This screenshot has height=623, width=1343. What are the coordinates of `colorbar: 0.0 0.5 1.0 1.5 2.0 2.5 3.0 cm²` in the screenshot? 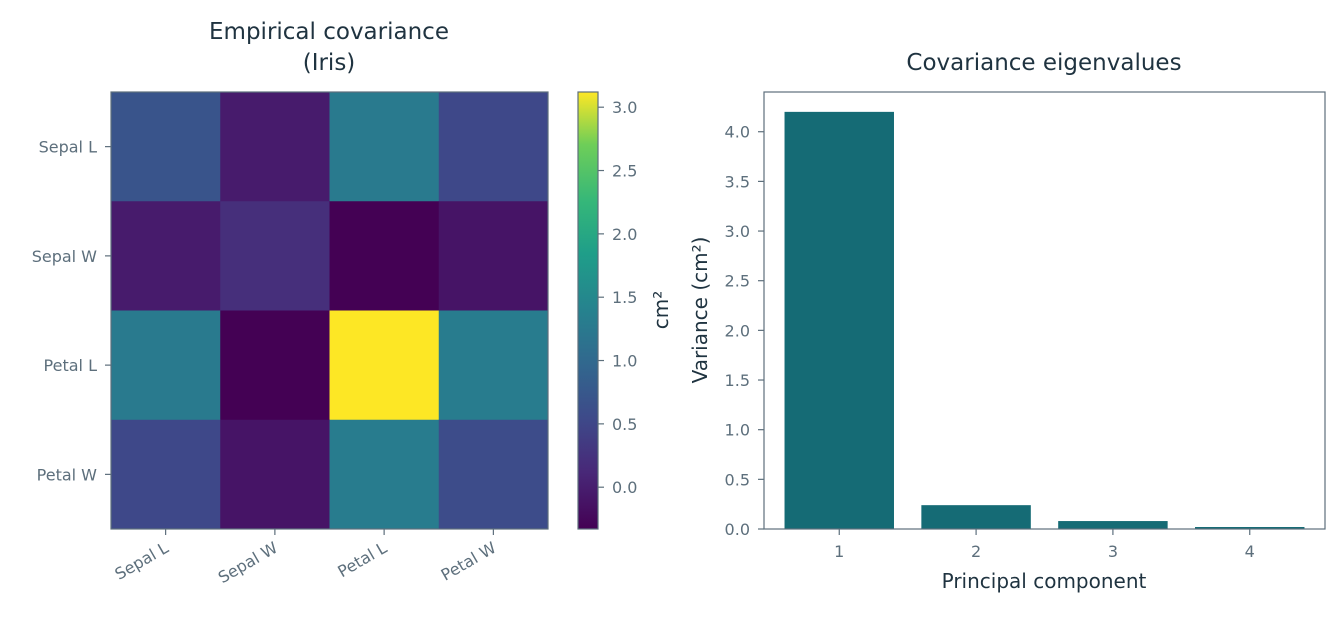 It's located at (625, 310).